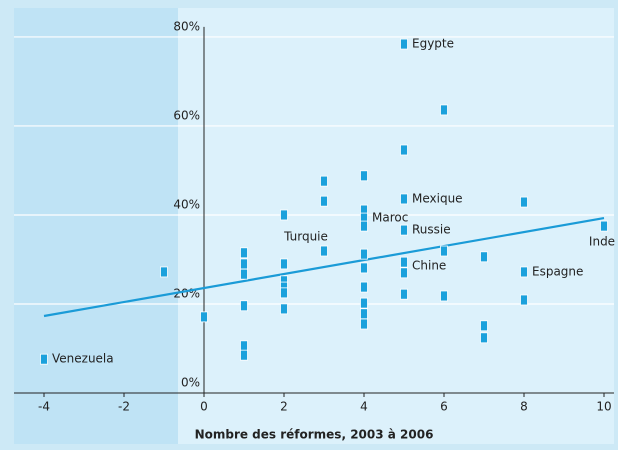 This screenshot has height=450, width=618. I want to click on y-tick-label: 80%, so click(186, 26).